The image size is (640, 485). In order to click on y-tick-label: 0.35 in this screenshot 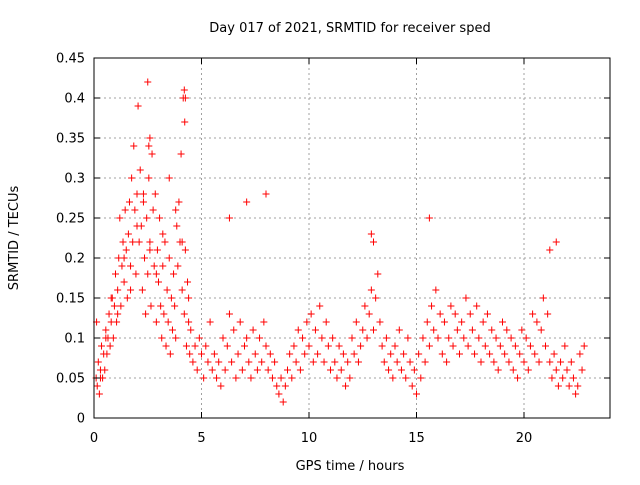, I will do `click(70, 139)`.